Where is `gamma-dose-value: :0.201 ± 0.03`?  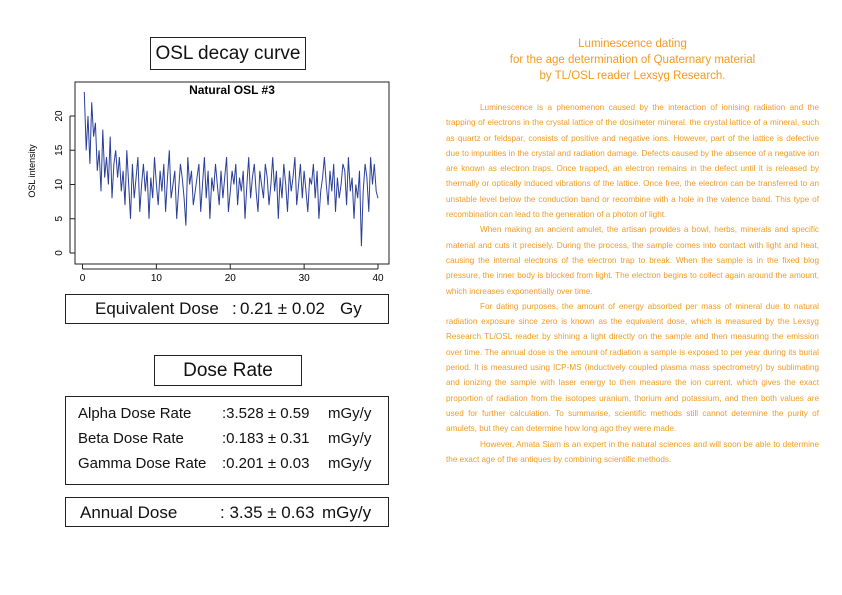 gamma-dose-value: :0.201 ± 0.03 is located at coordinates (266, 463).